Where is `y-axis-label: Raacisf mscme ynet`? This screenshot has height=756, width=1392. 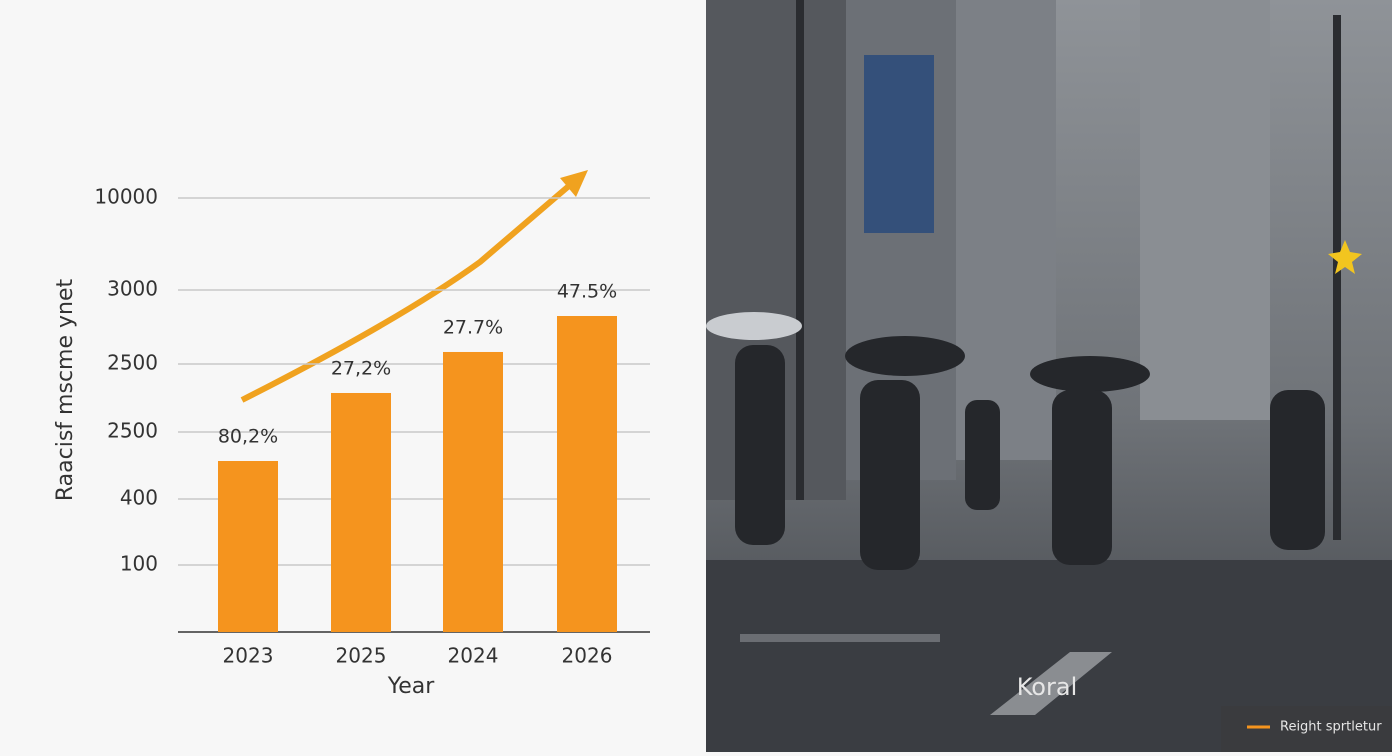 y-axis-label: Raacisf mscme ynet is located at coordinates (65, 390).